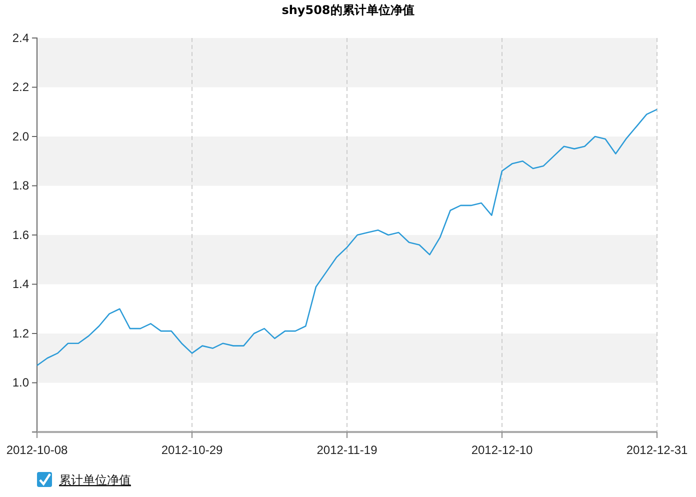 This screenshot has height=497, width=696. What do you see at coordinates (95, 480) in the screenshot?
I see `legend-label: 累计单位净值` at bounding box center [95, 480].